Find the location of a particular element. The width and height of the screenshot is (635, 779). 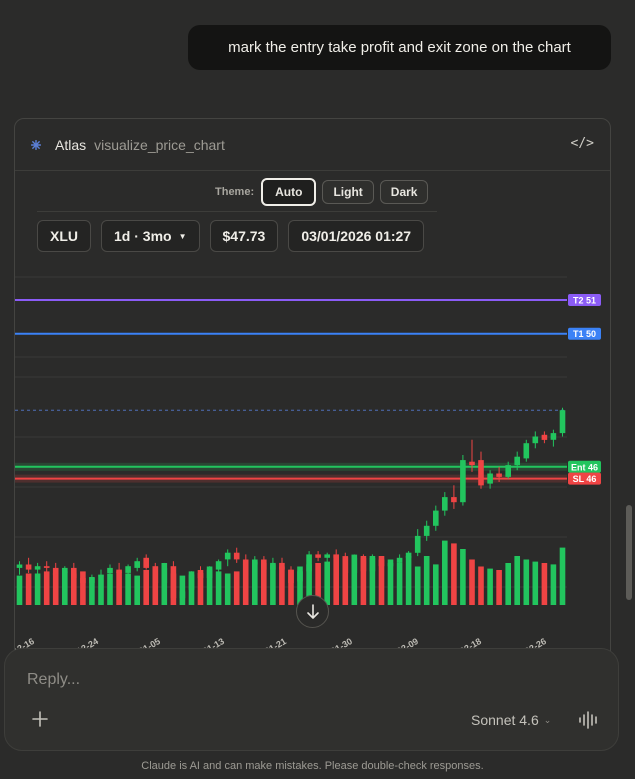

model-selector: Sonnet 4.6 ⌄ is located at coordinates (511, 720).